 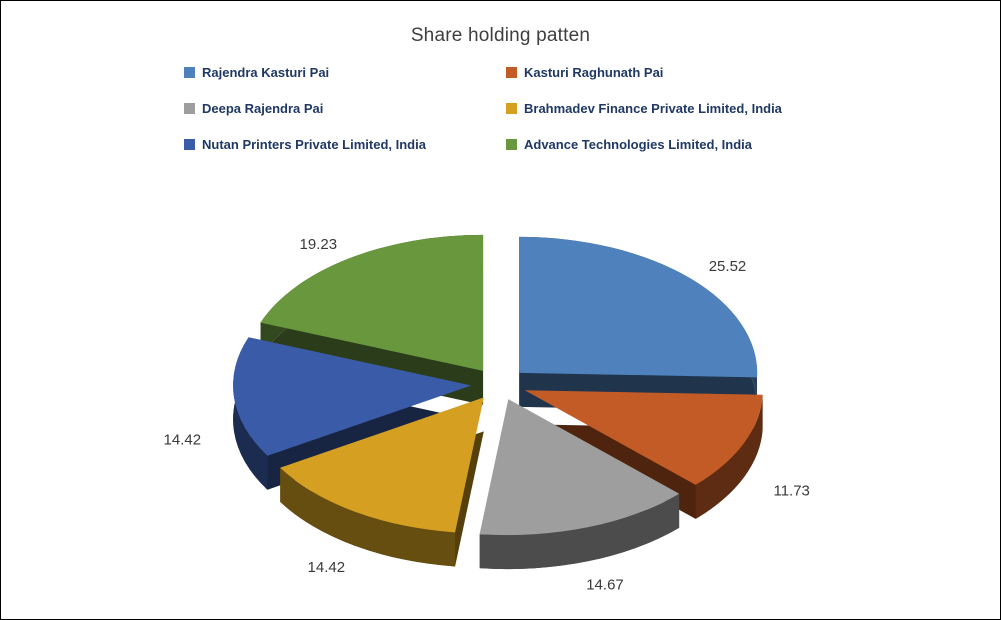 What do you see at coordinates (653, 108) in the screenshot?
I see `legend-item-label: Brahmadev Finance Private Limited, India` at bounding box center [653, 108].